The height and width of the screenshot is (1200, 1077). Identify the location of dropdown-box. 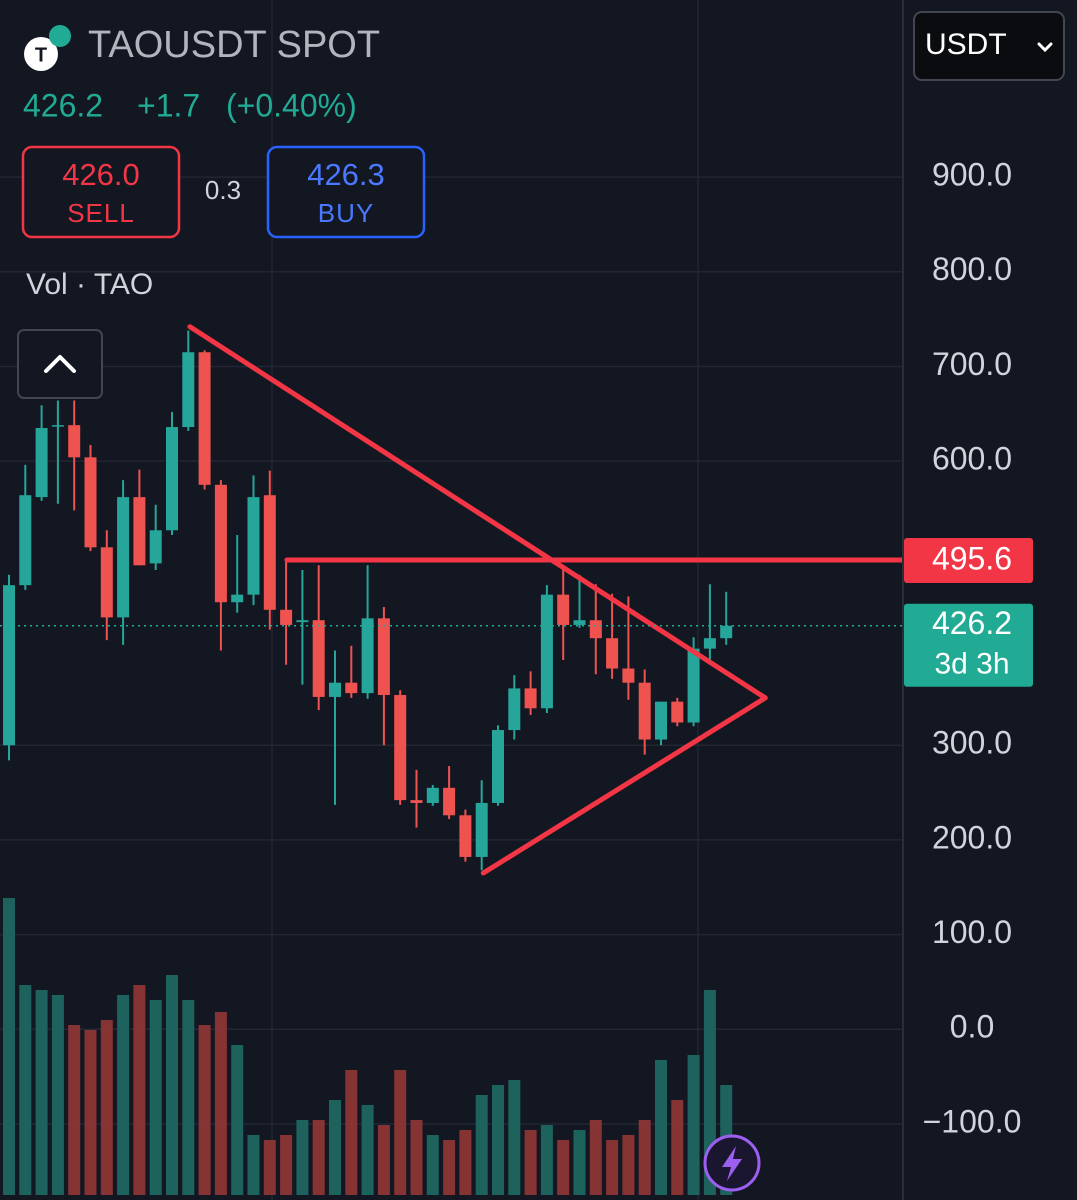
(989, 46).